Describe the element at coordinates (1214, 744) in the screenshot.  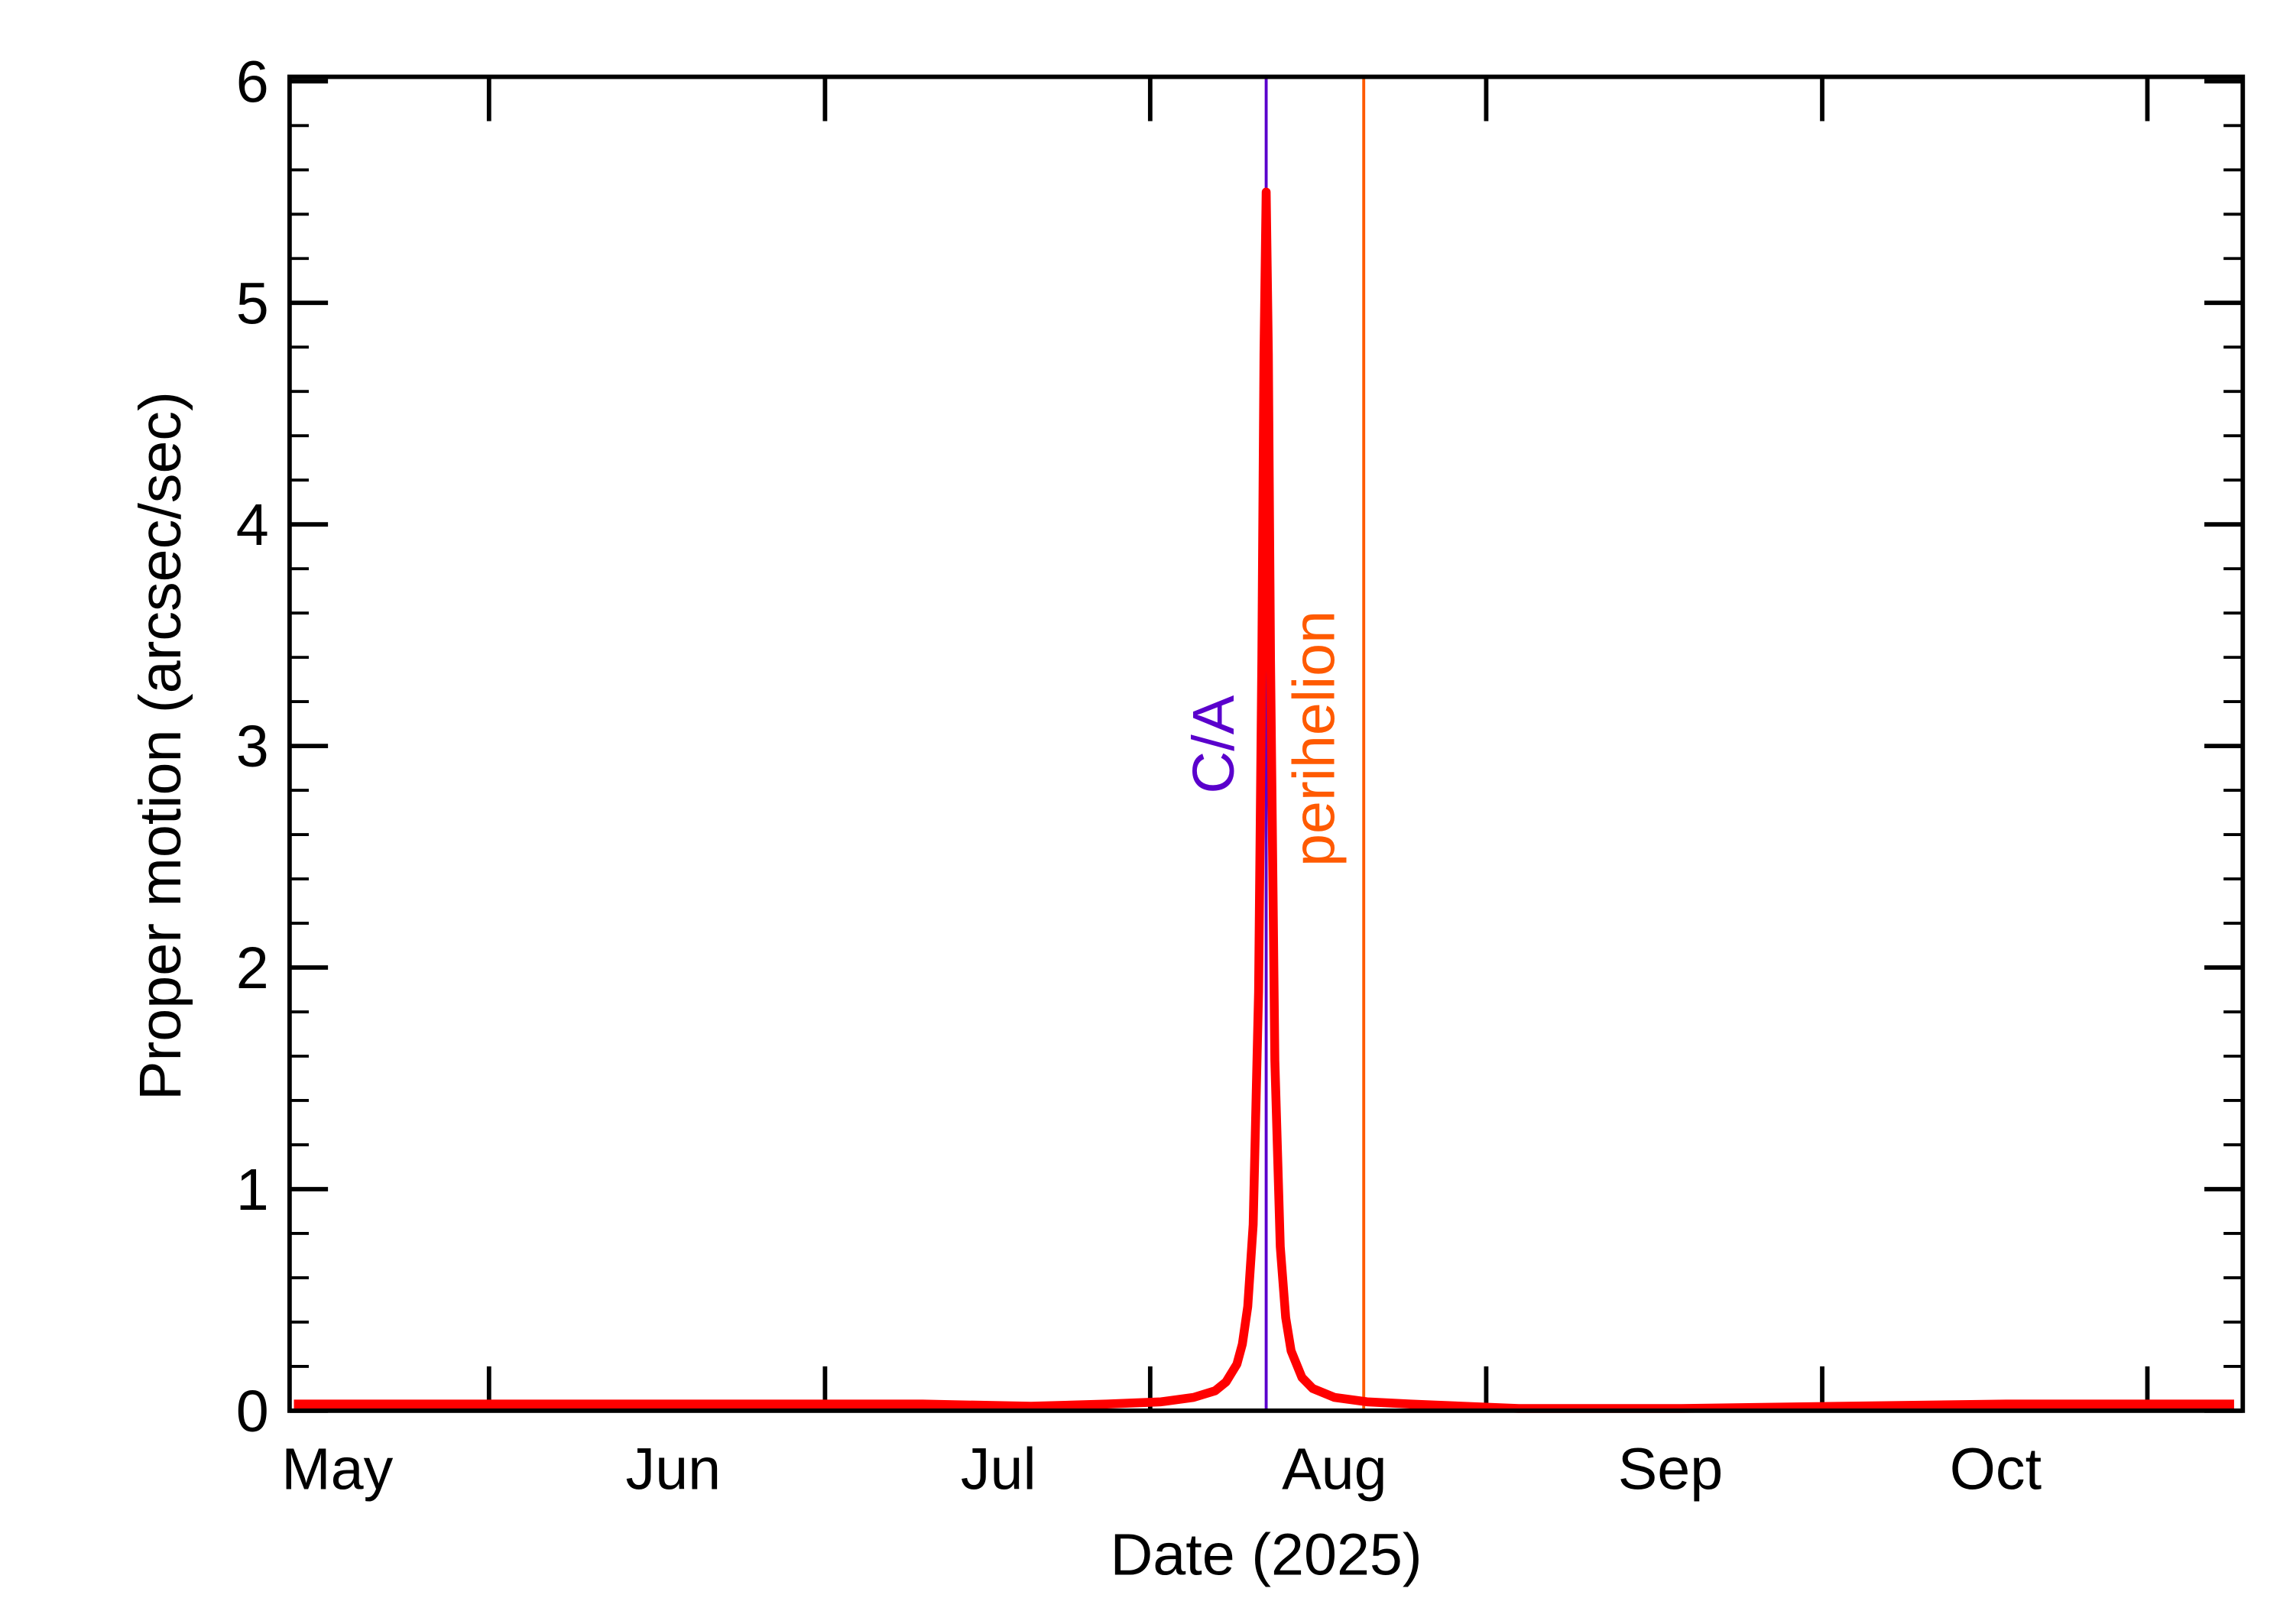
I see `event-label: C/A` at that location.